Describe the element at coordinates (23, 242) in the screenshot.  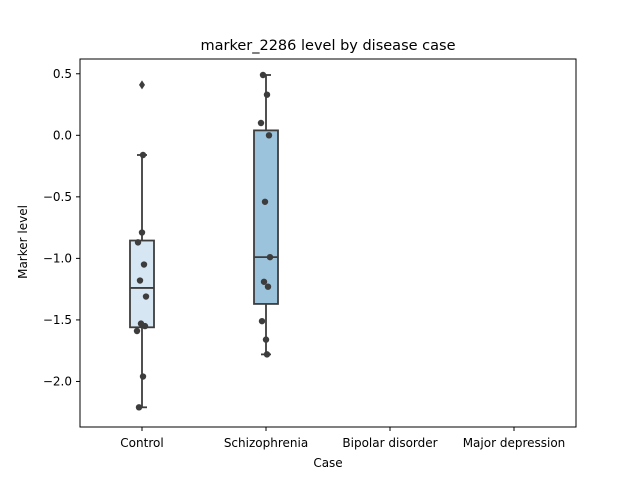
I see `y-axis-label: Marker level` at that location.